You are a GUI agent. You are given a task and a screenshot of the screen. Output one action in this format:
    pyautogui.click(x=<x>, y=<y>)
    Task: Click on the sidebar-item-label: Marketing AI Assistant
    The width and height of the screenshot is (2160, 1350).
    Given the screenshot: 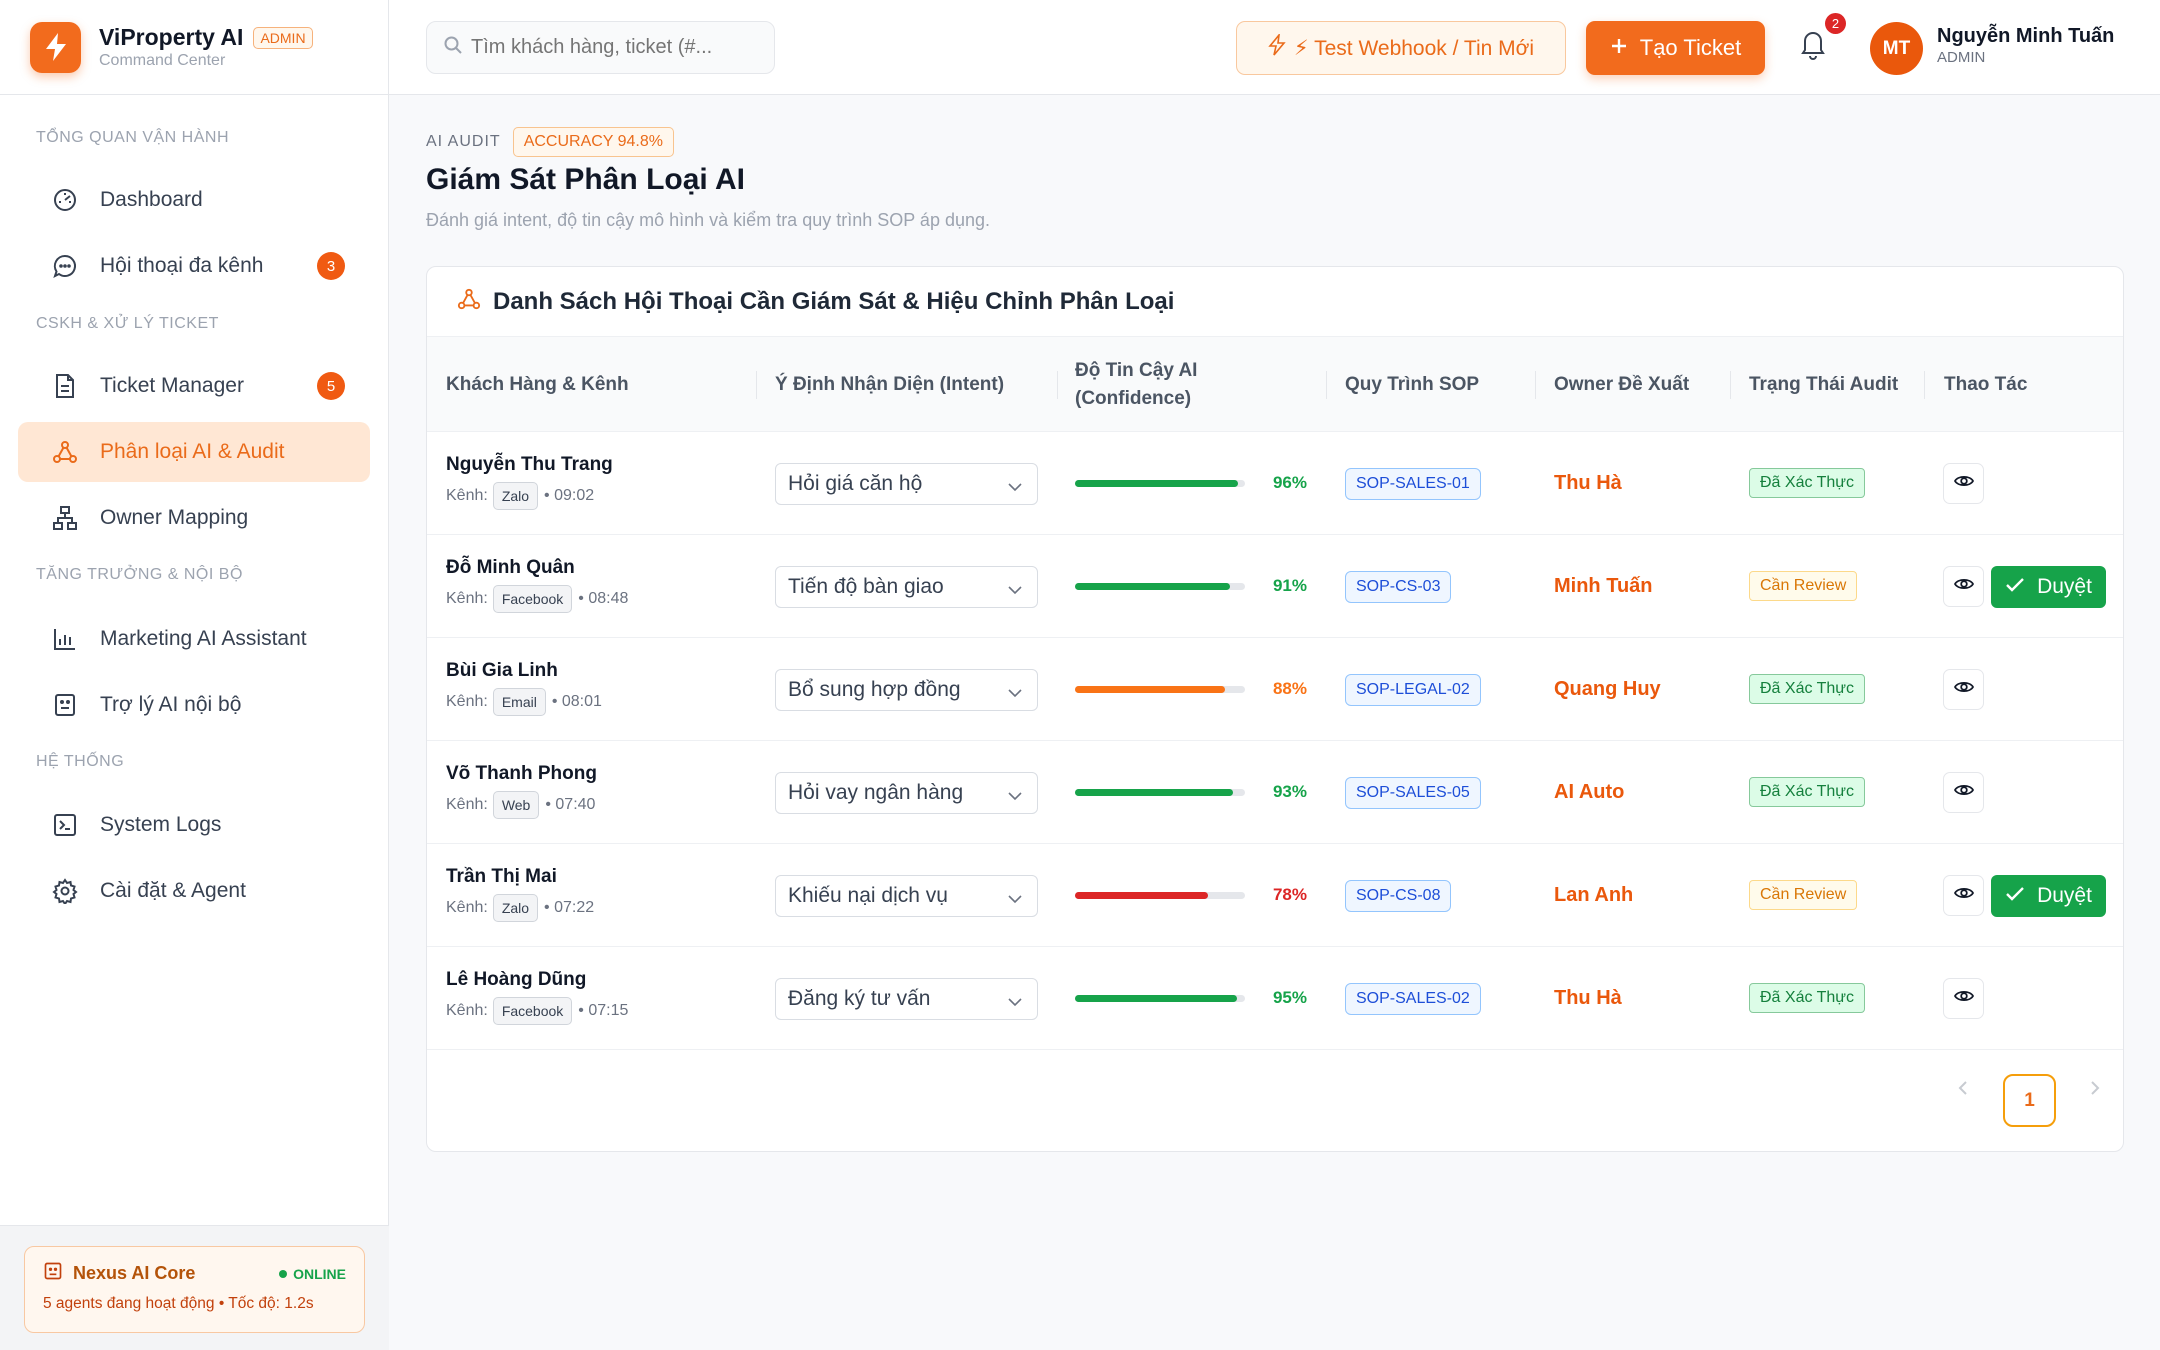 What is the action you would take?
    pyautogui.click(x=203, y=638)
    